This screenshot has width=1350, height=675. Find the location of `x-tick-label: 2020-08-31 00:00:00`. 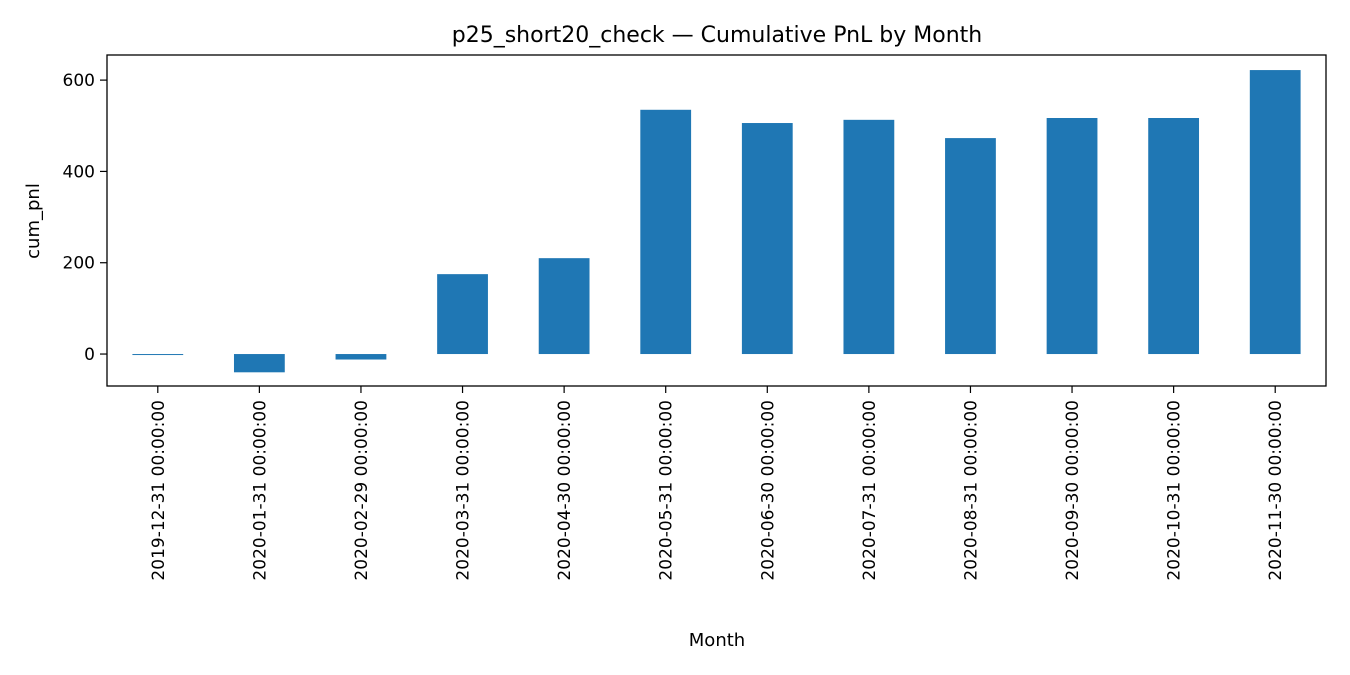

x-tick-label: 2020-08-31 00:00:00 is located at coordinates (971, 490).